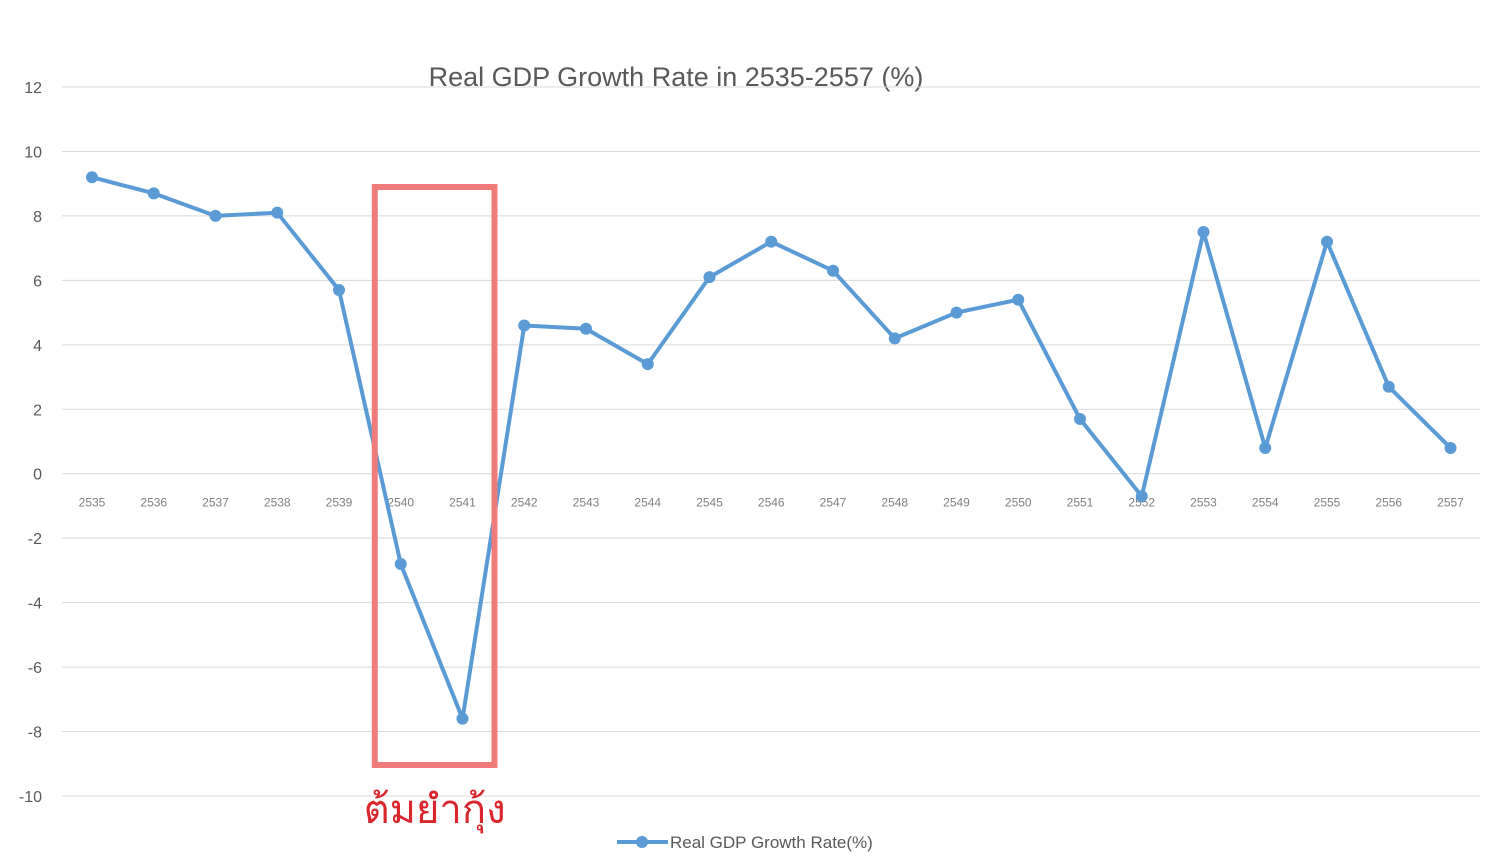 The height and width of the screenshot is (865, 1504). Describe the element at coordinates (92, 503) in the screenshot. I see `x-tick-label: 2535` at that location.